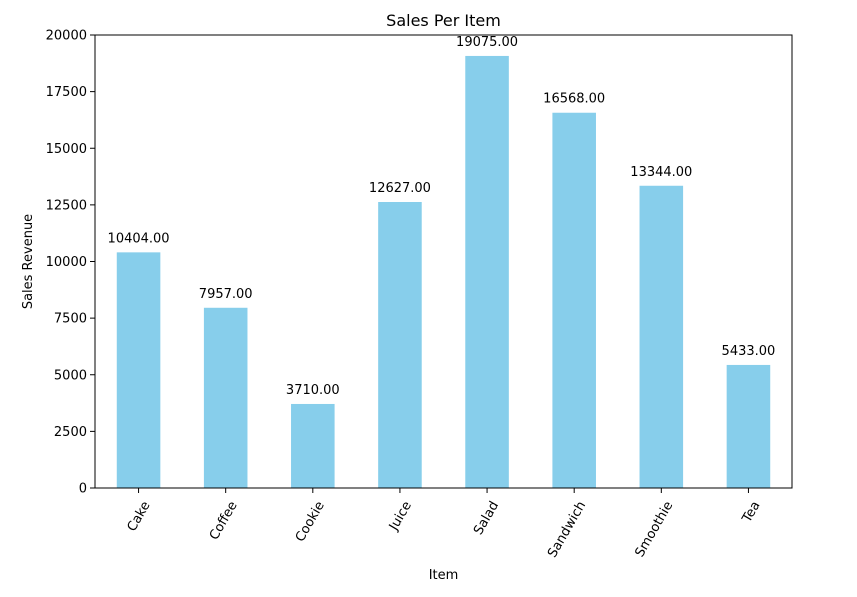 Image resolution: width=857 pixels, height=597 pixels. I want to click on data-label-tea: 5433.00, so click(749, 351).